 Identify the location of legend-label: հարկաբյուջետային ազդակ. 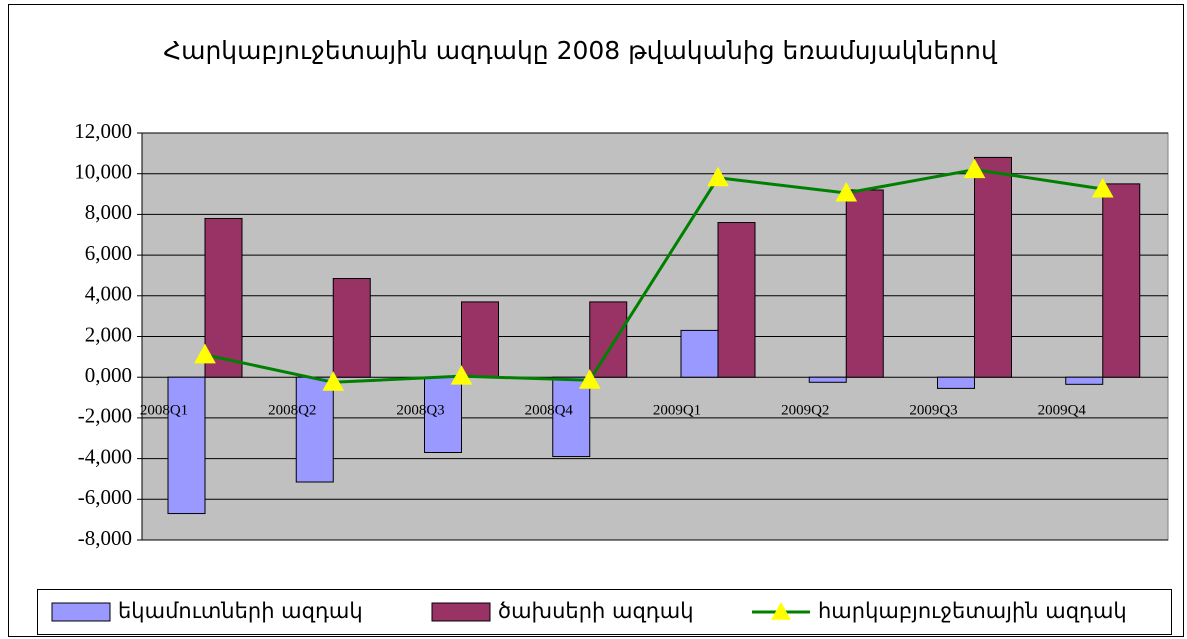
(972, 611).